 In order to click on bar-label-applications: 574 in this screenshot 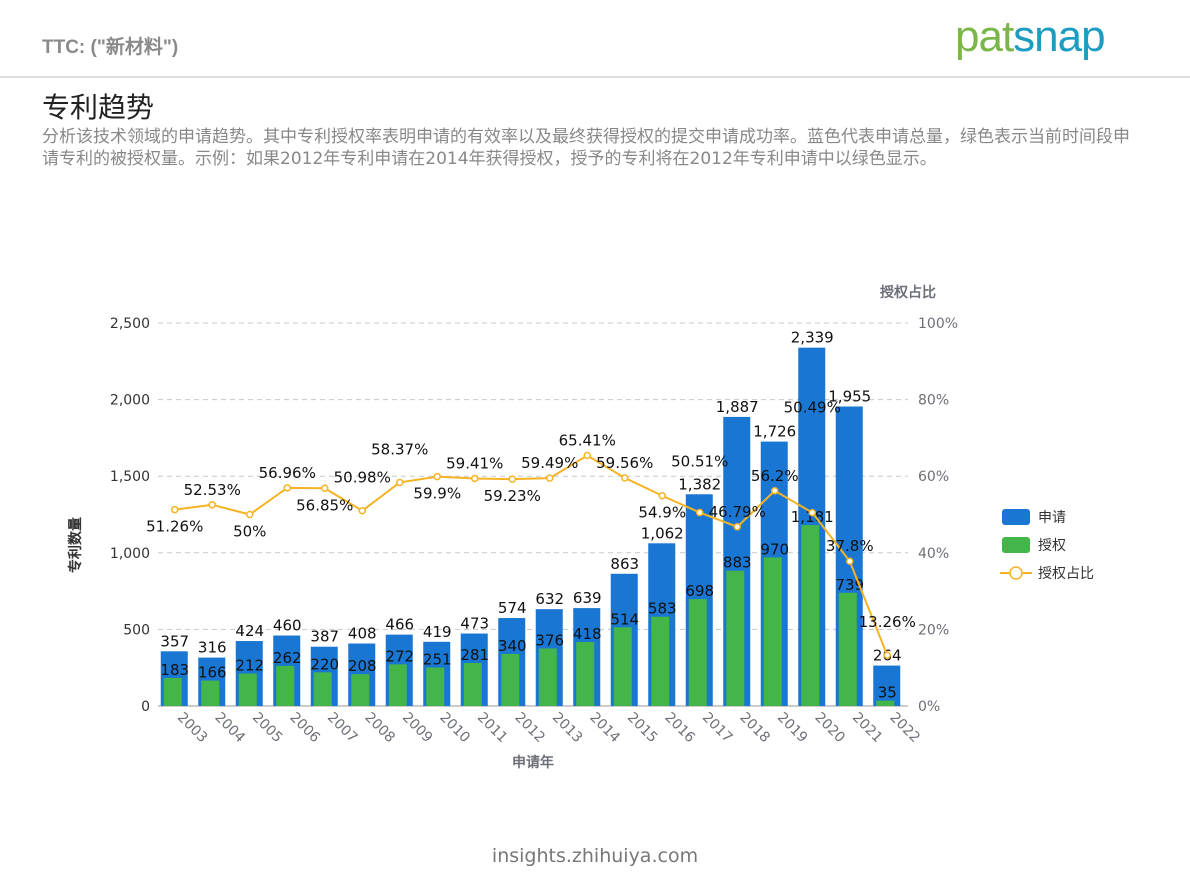, I will do `click(512, 608)`.